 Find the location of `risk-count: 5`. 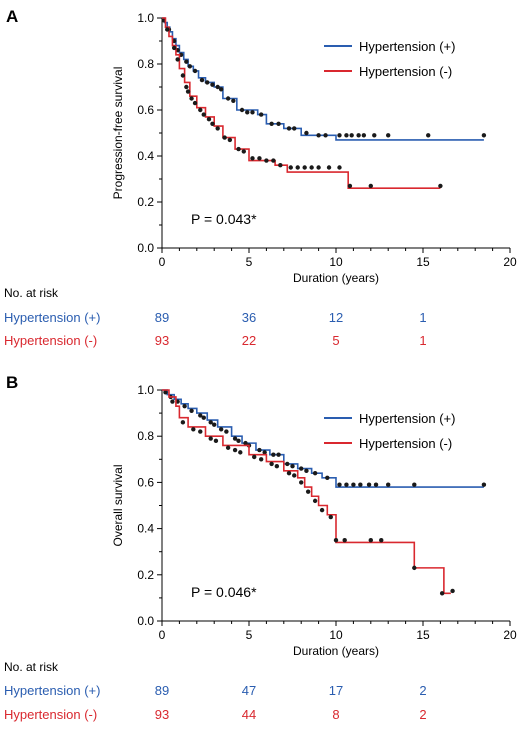

risk-count: 5 is located at coordinates (335, 340).